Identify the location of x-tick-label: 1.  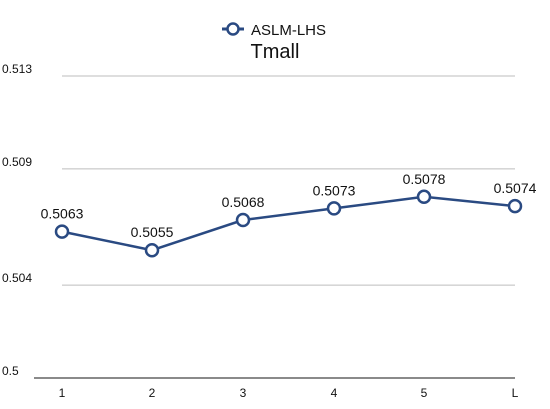
(62, 393).